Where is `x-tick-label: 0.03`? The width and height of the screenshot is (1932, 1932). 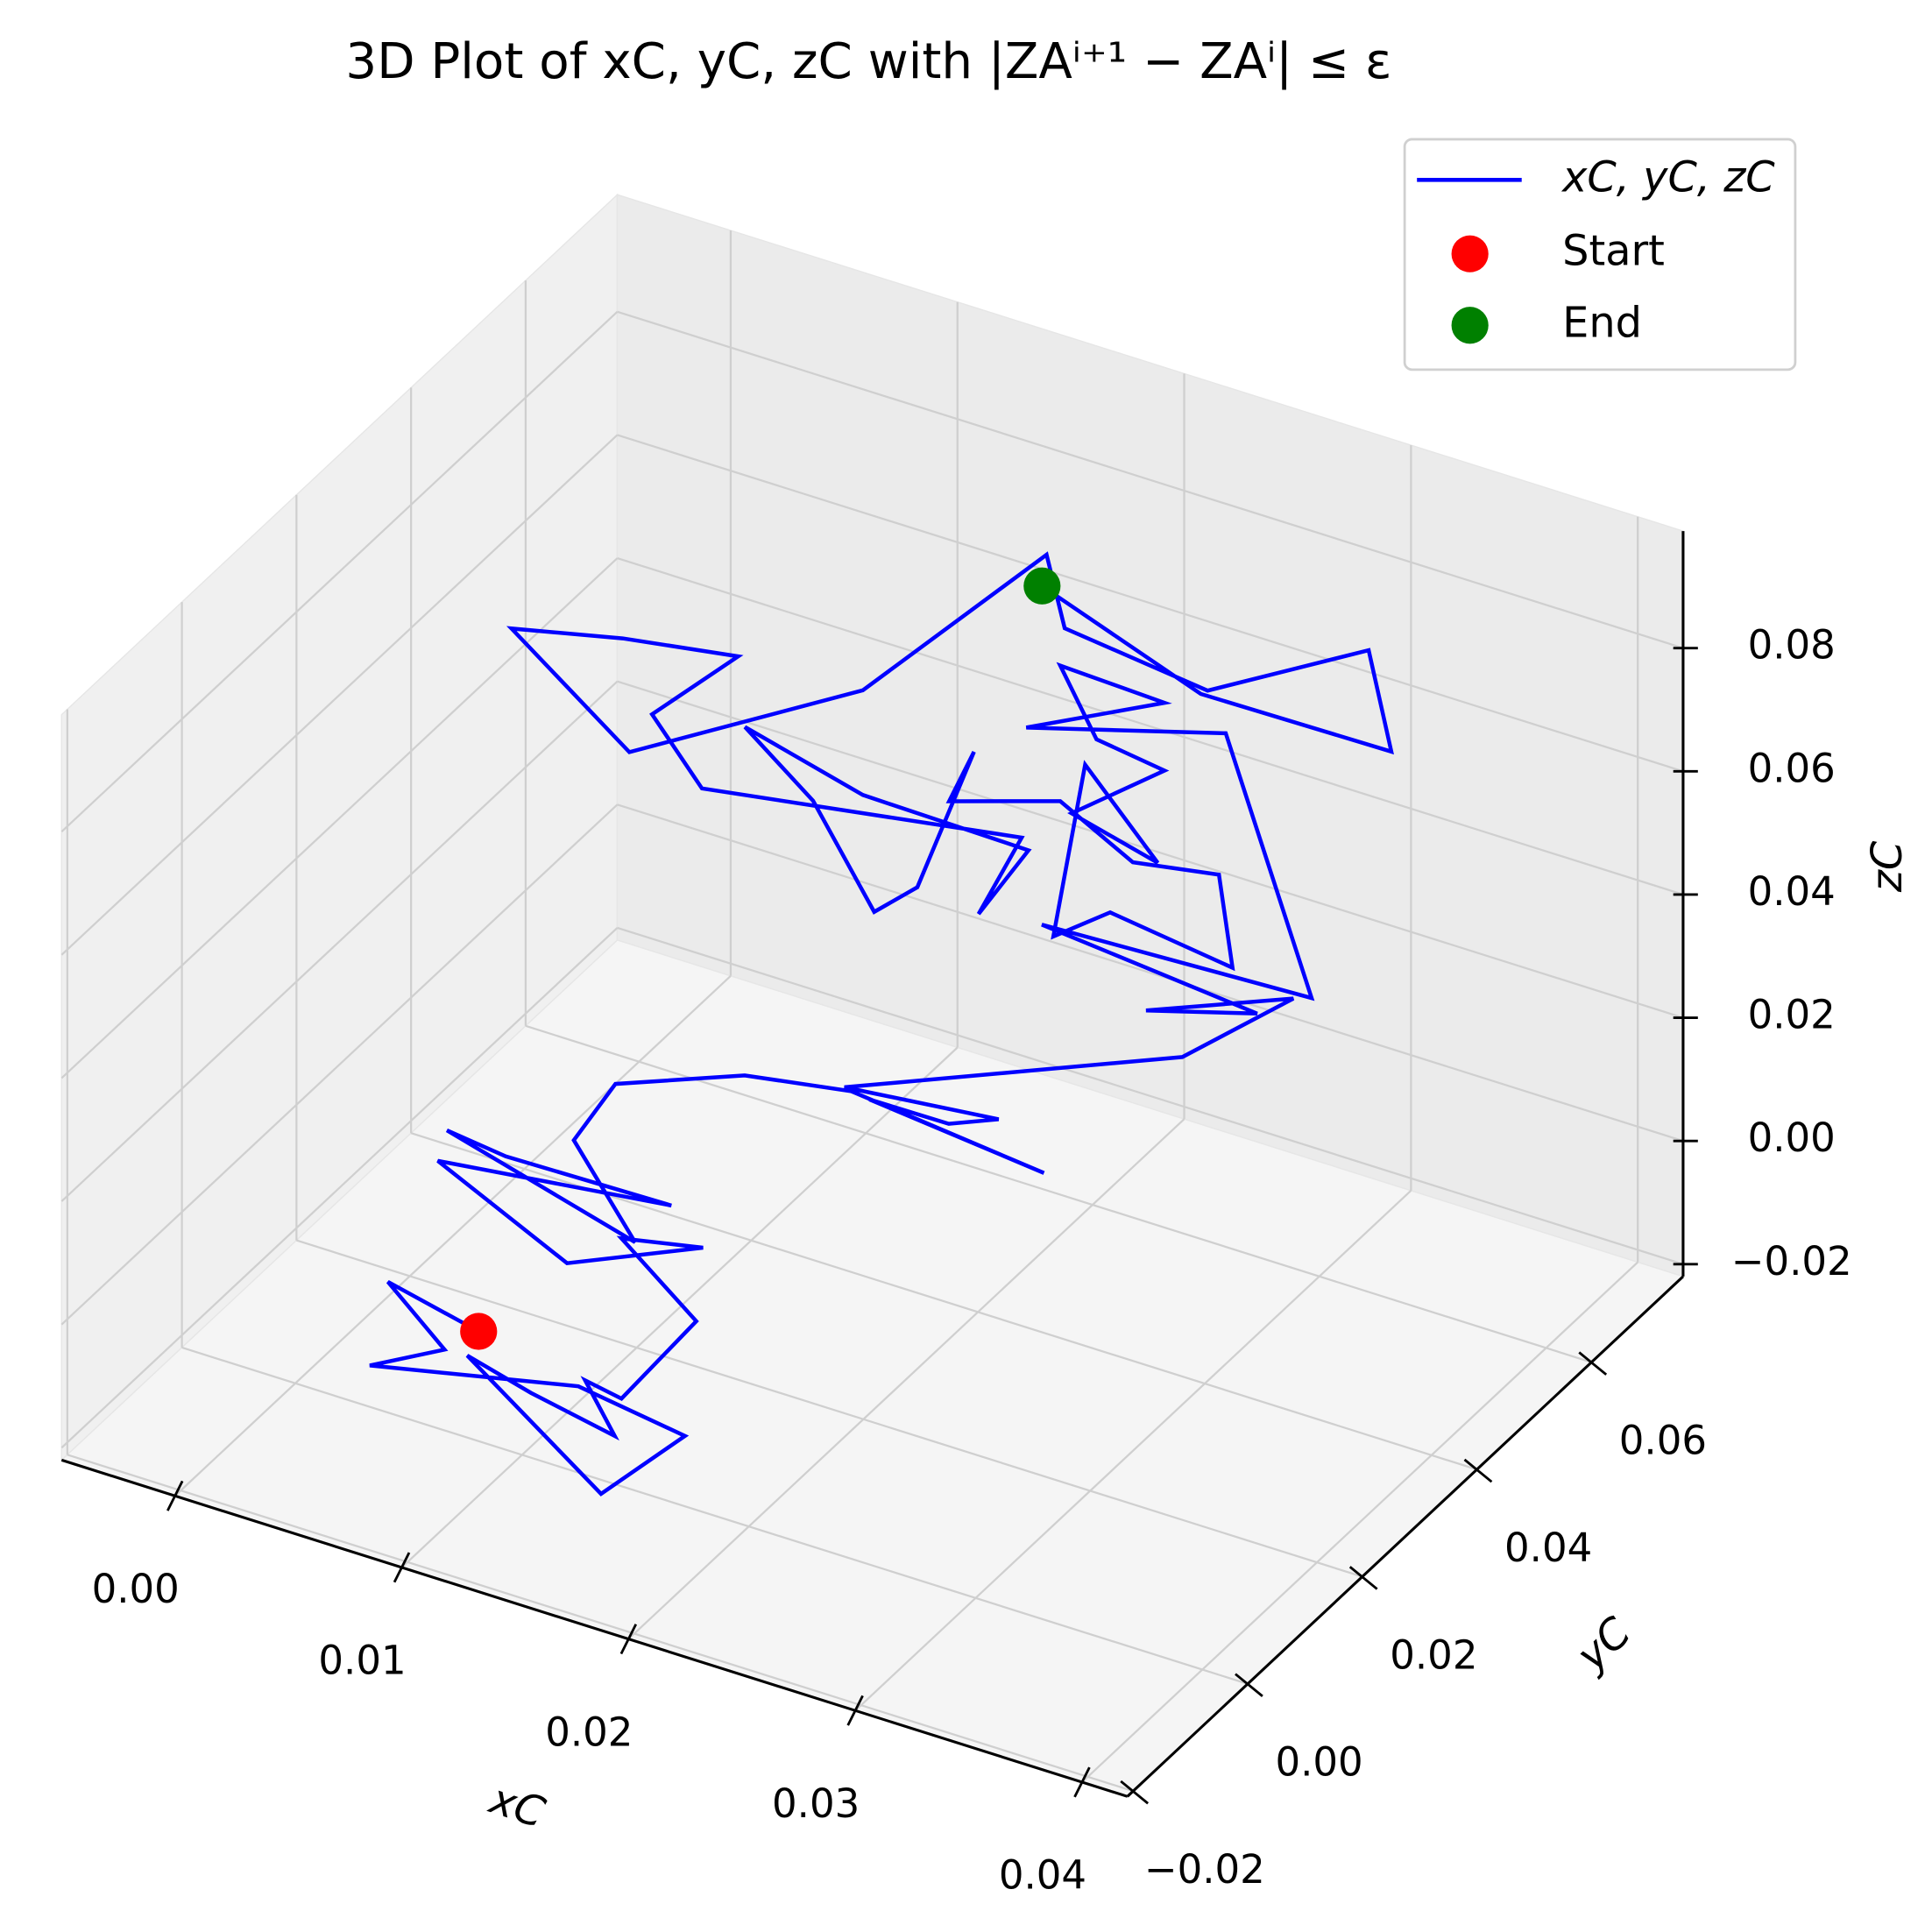
x-tick-label: 0.03 is located at coordinates (816, 1803).